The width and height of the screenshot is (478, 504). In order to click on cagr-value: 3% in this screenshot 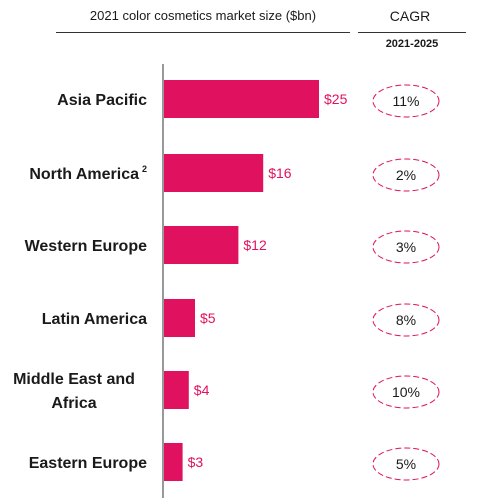, I will do `click(406, 247)`.